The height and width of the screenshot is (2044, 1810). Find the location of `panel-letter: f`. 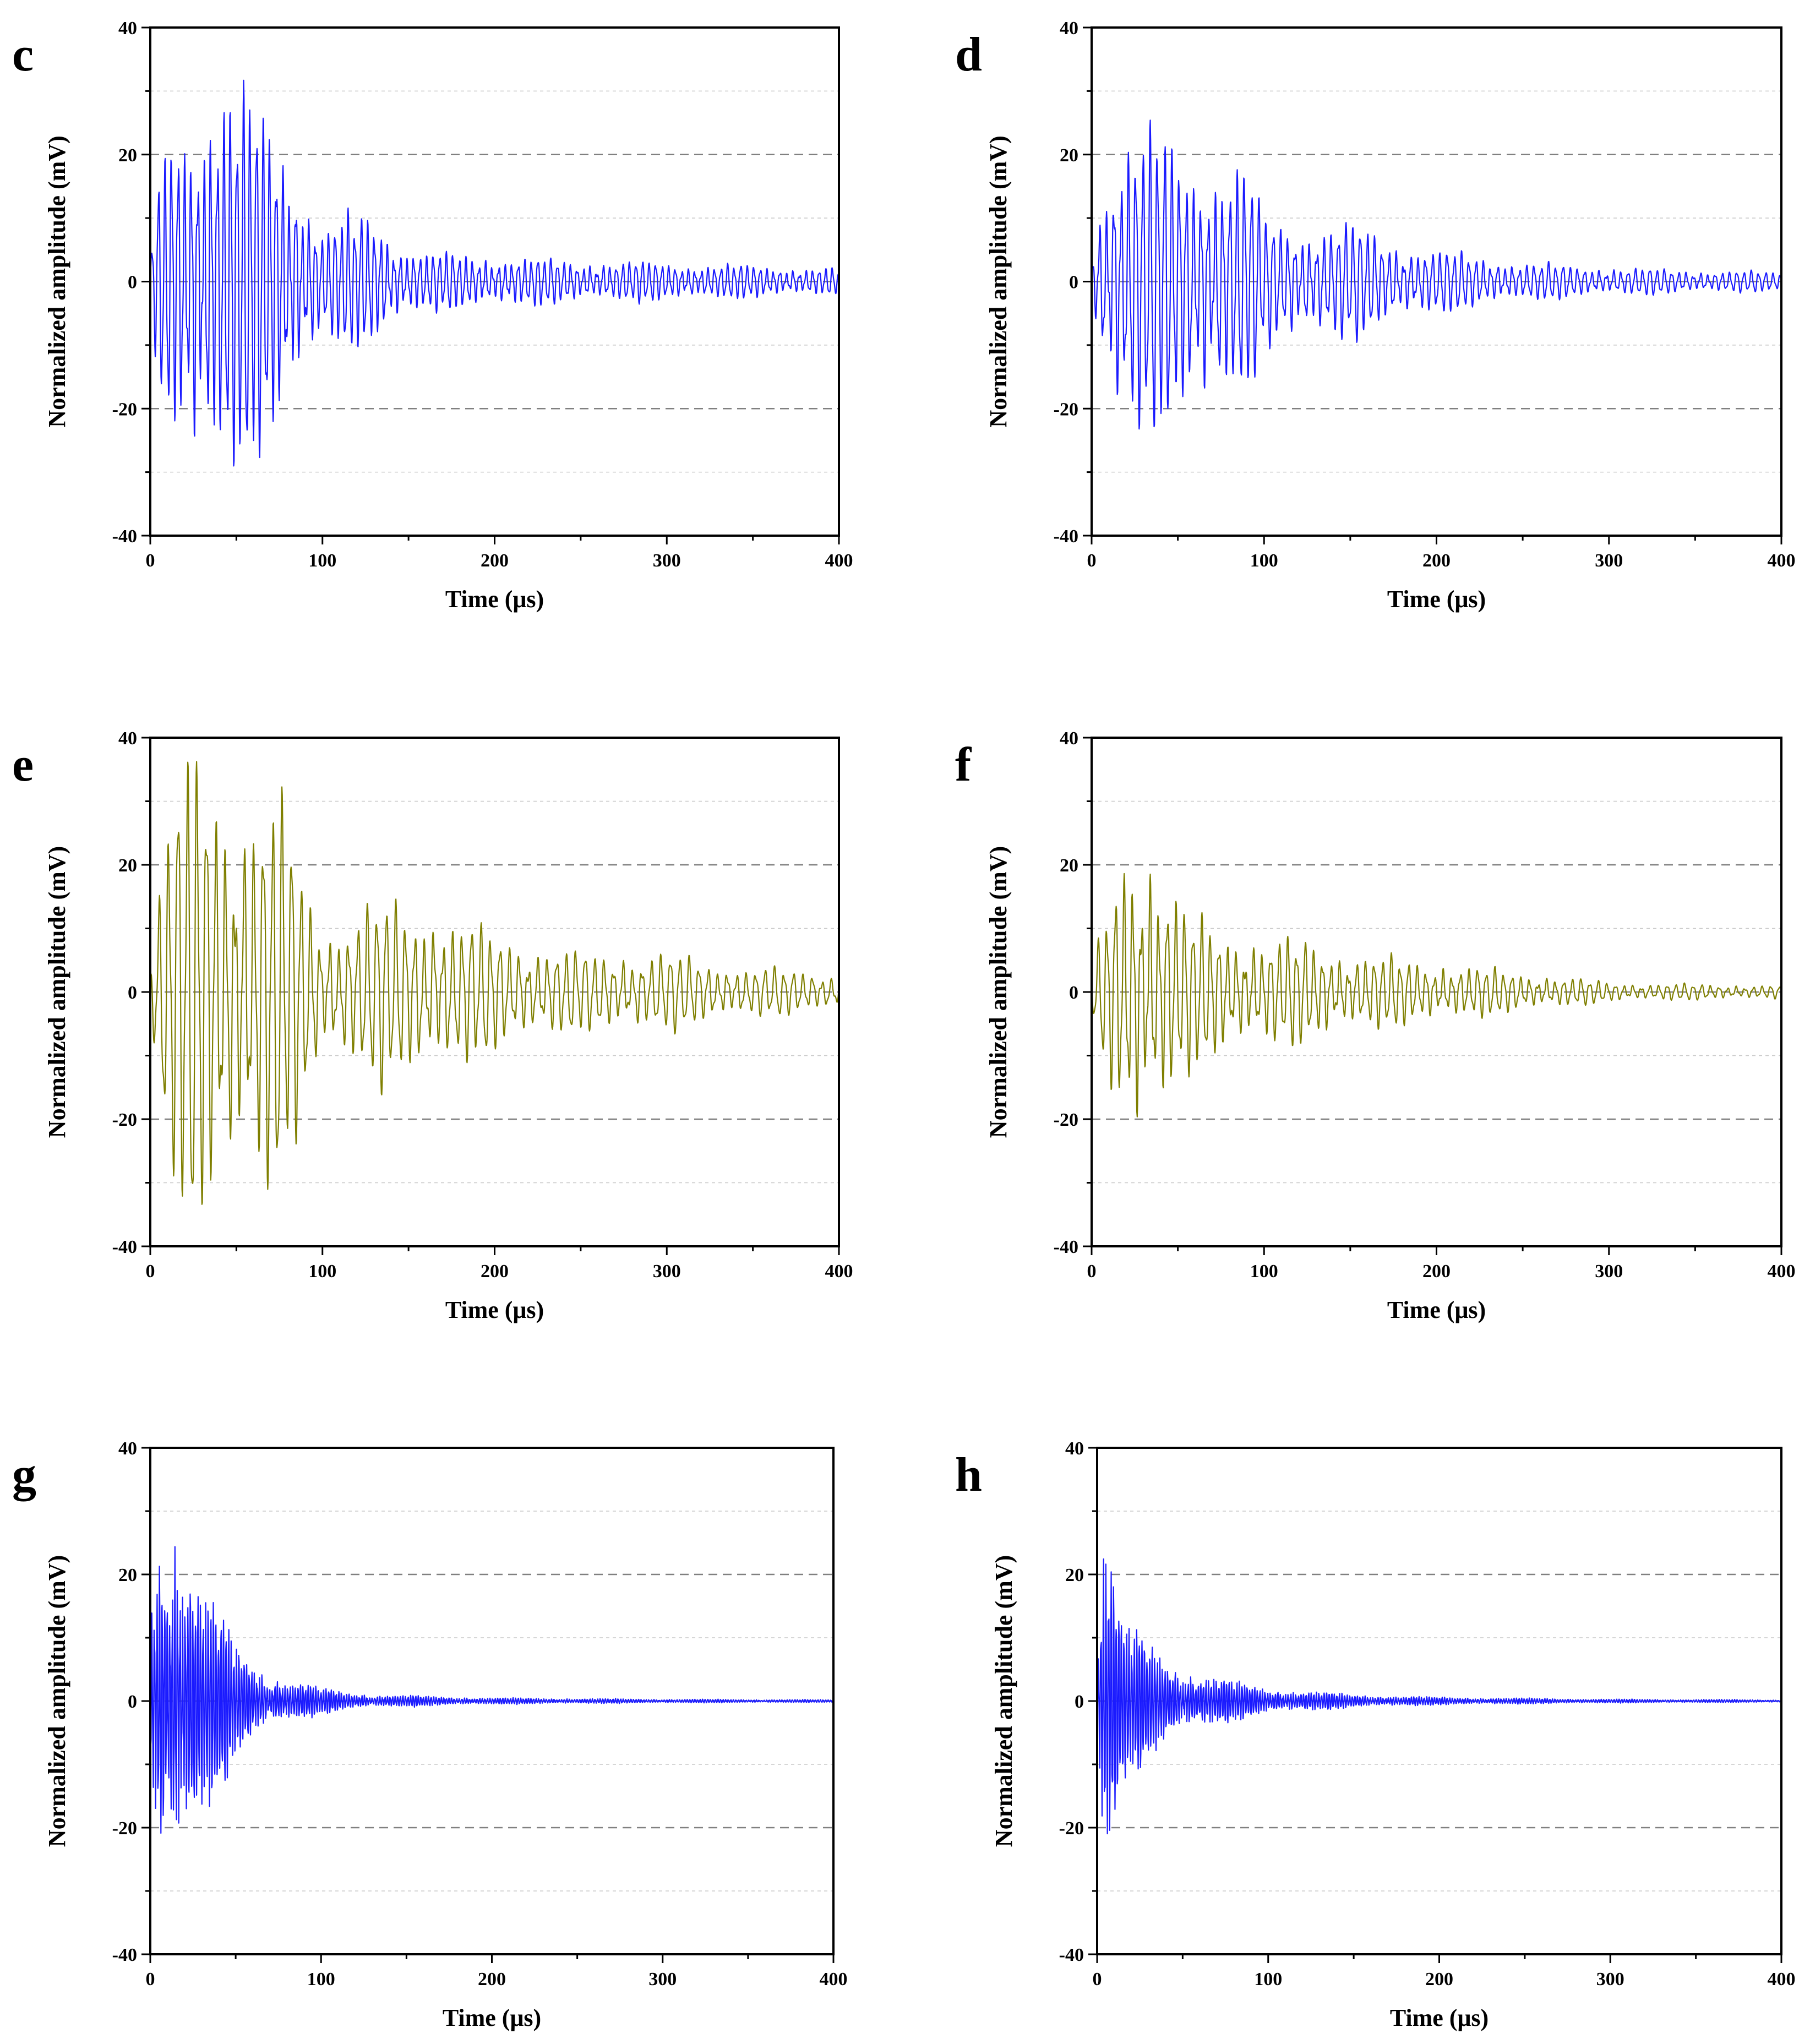

panel-letter: f is located at coordinates (963, 765).